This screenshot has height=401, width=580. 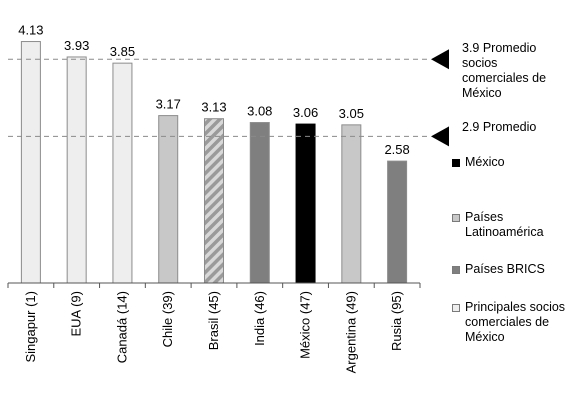 What do you see at coordinates (76, 45) in the screenshot?
I see `value-label-1: 3.93` at bounding box center [76, 45].